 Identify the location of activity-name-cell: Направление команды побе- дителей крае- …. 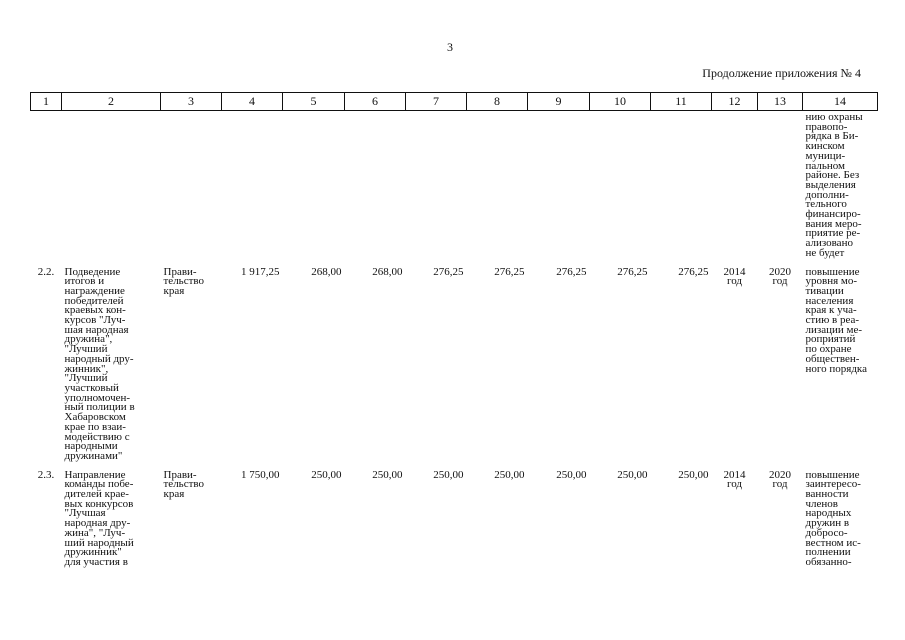
(99, 518).